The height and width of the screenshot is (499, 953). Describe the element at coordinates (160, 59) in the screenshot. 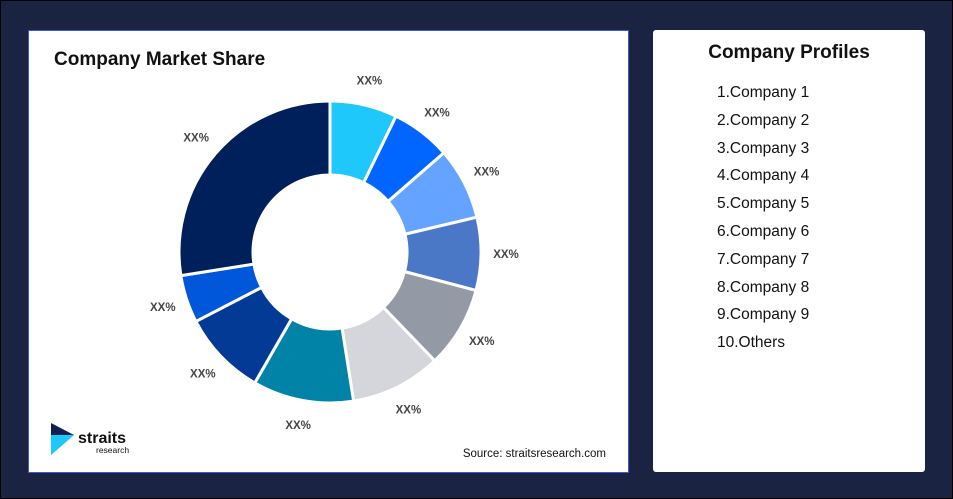

I see `chart-title: Company Market Share` at that location.